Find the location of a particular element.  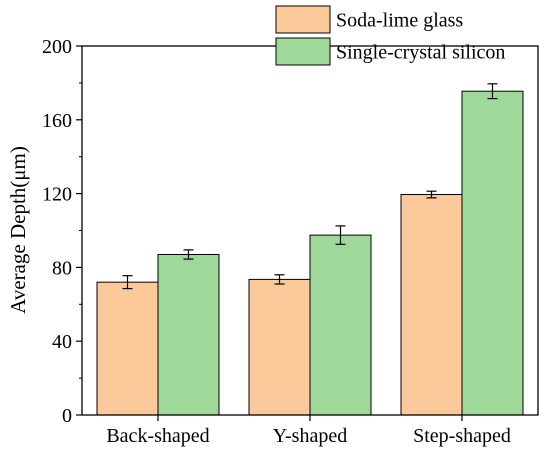

x-tick-label-back-shaped: Back-shaped is located at coordinates (157, 436).